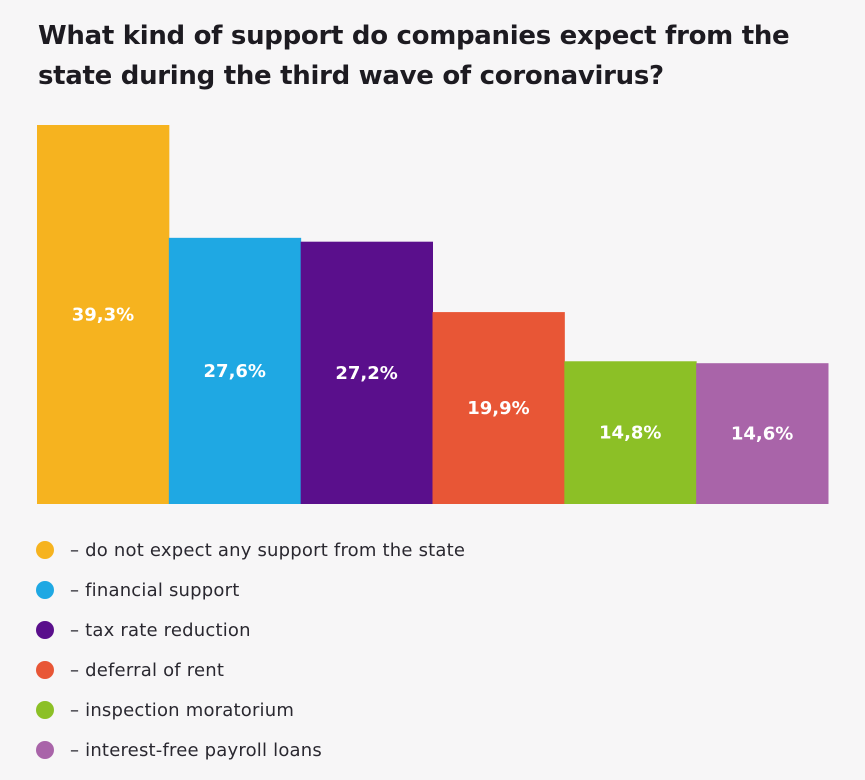 The height and width of the screenshot is (780, 865). Describe the element at coordinates (250, 590) in the screenshot. I see `legend-item: – financial support` at that location.